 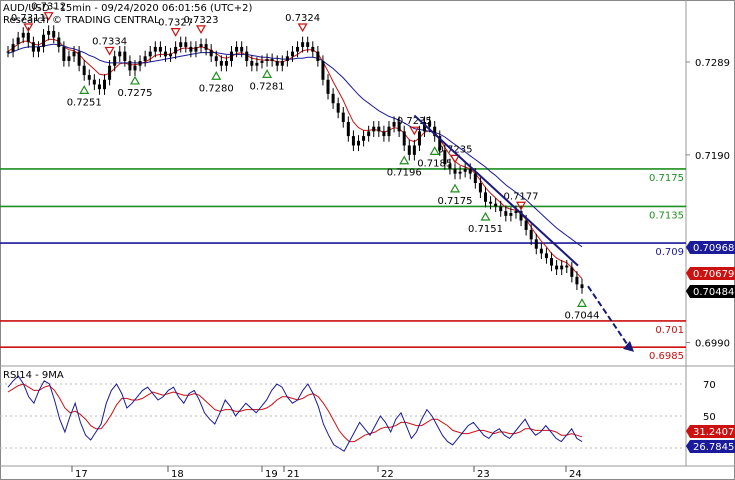 What do you see at coordinates (216, 88) in the screenshot?
I see `swing-low-label: 0.7280` at bounding box center [216, 88].